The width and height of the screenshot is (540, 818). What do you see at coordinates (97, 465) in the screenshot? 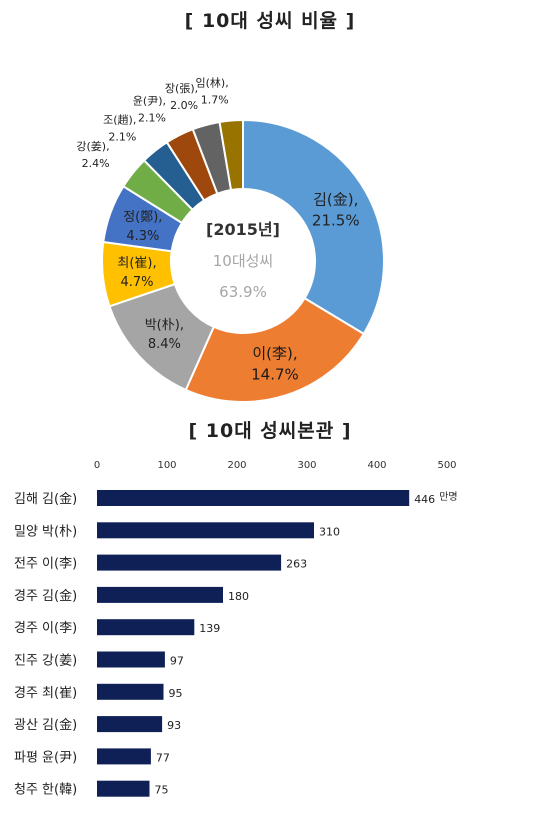
I see `x-tick-label: 0` at bounding box center [97, 465].